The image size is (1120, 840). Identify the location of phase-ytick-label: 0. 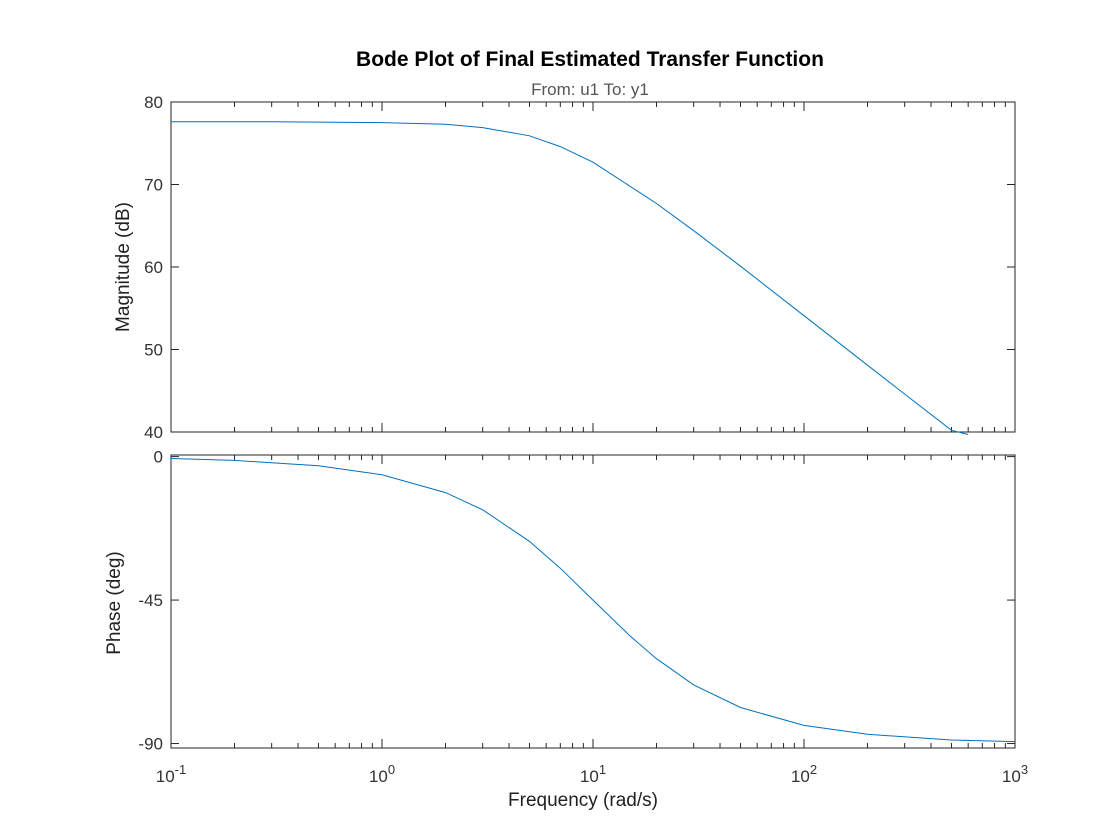
(158, 457).